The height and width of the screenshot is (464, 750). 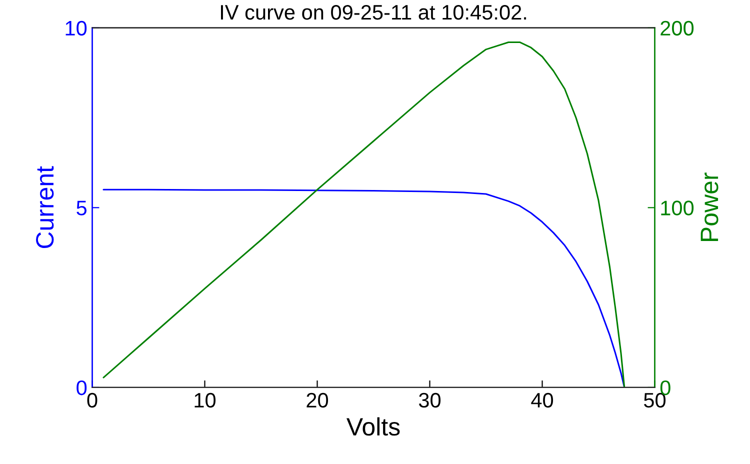 I want to click on x-tick-label: 0, so click(x=92, y=400).